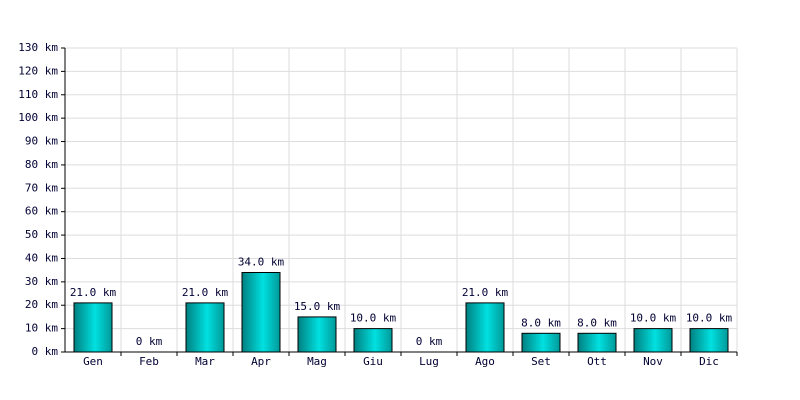 This screenshot has height=400, width=800. Describe the element at coordinates (93, 361) in the screenshot. I see `x-tick-label: Gen` at that location.